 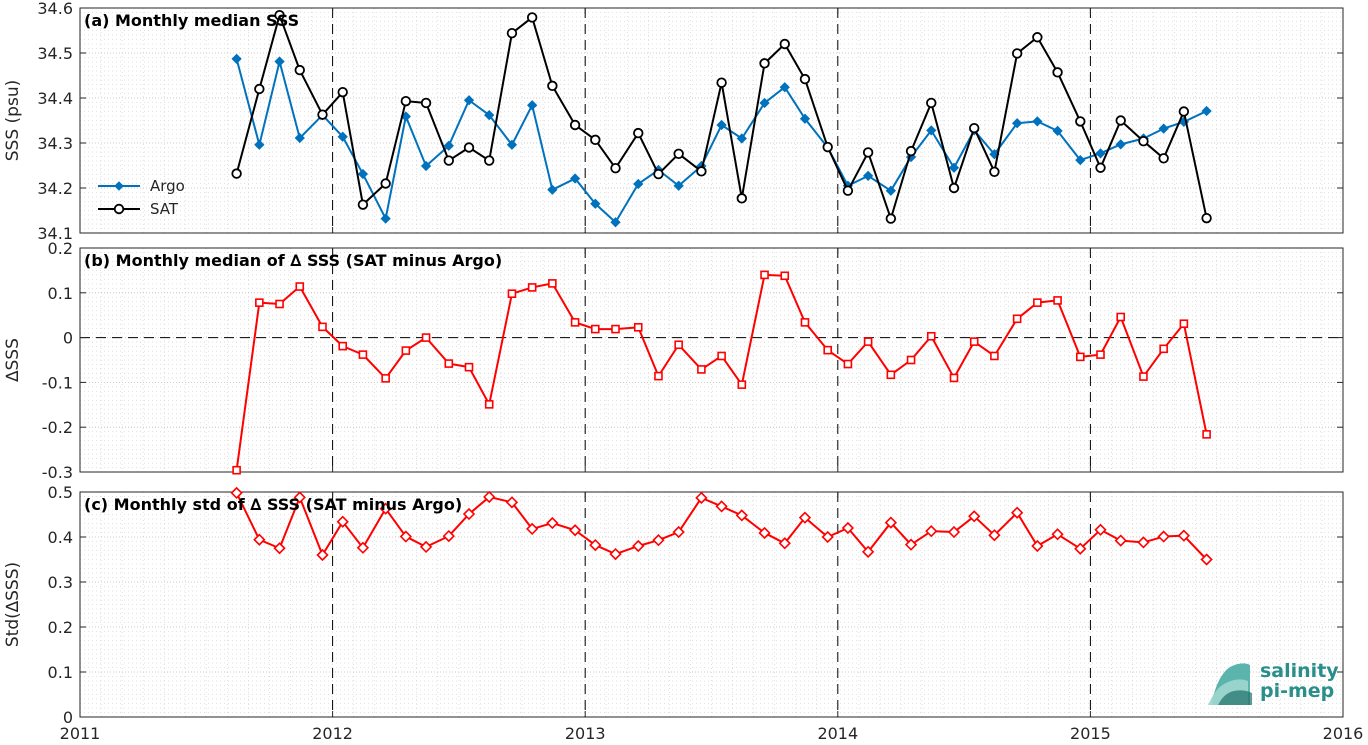 I want to click on y-tick-label: 34.5, so click(x=55, y=53).